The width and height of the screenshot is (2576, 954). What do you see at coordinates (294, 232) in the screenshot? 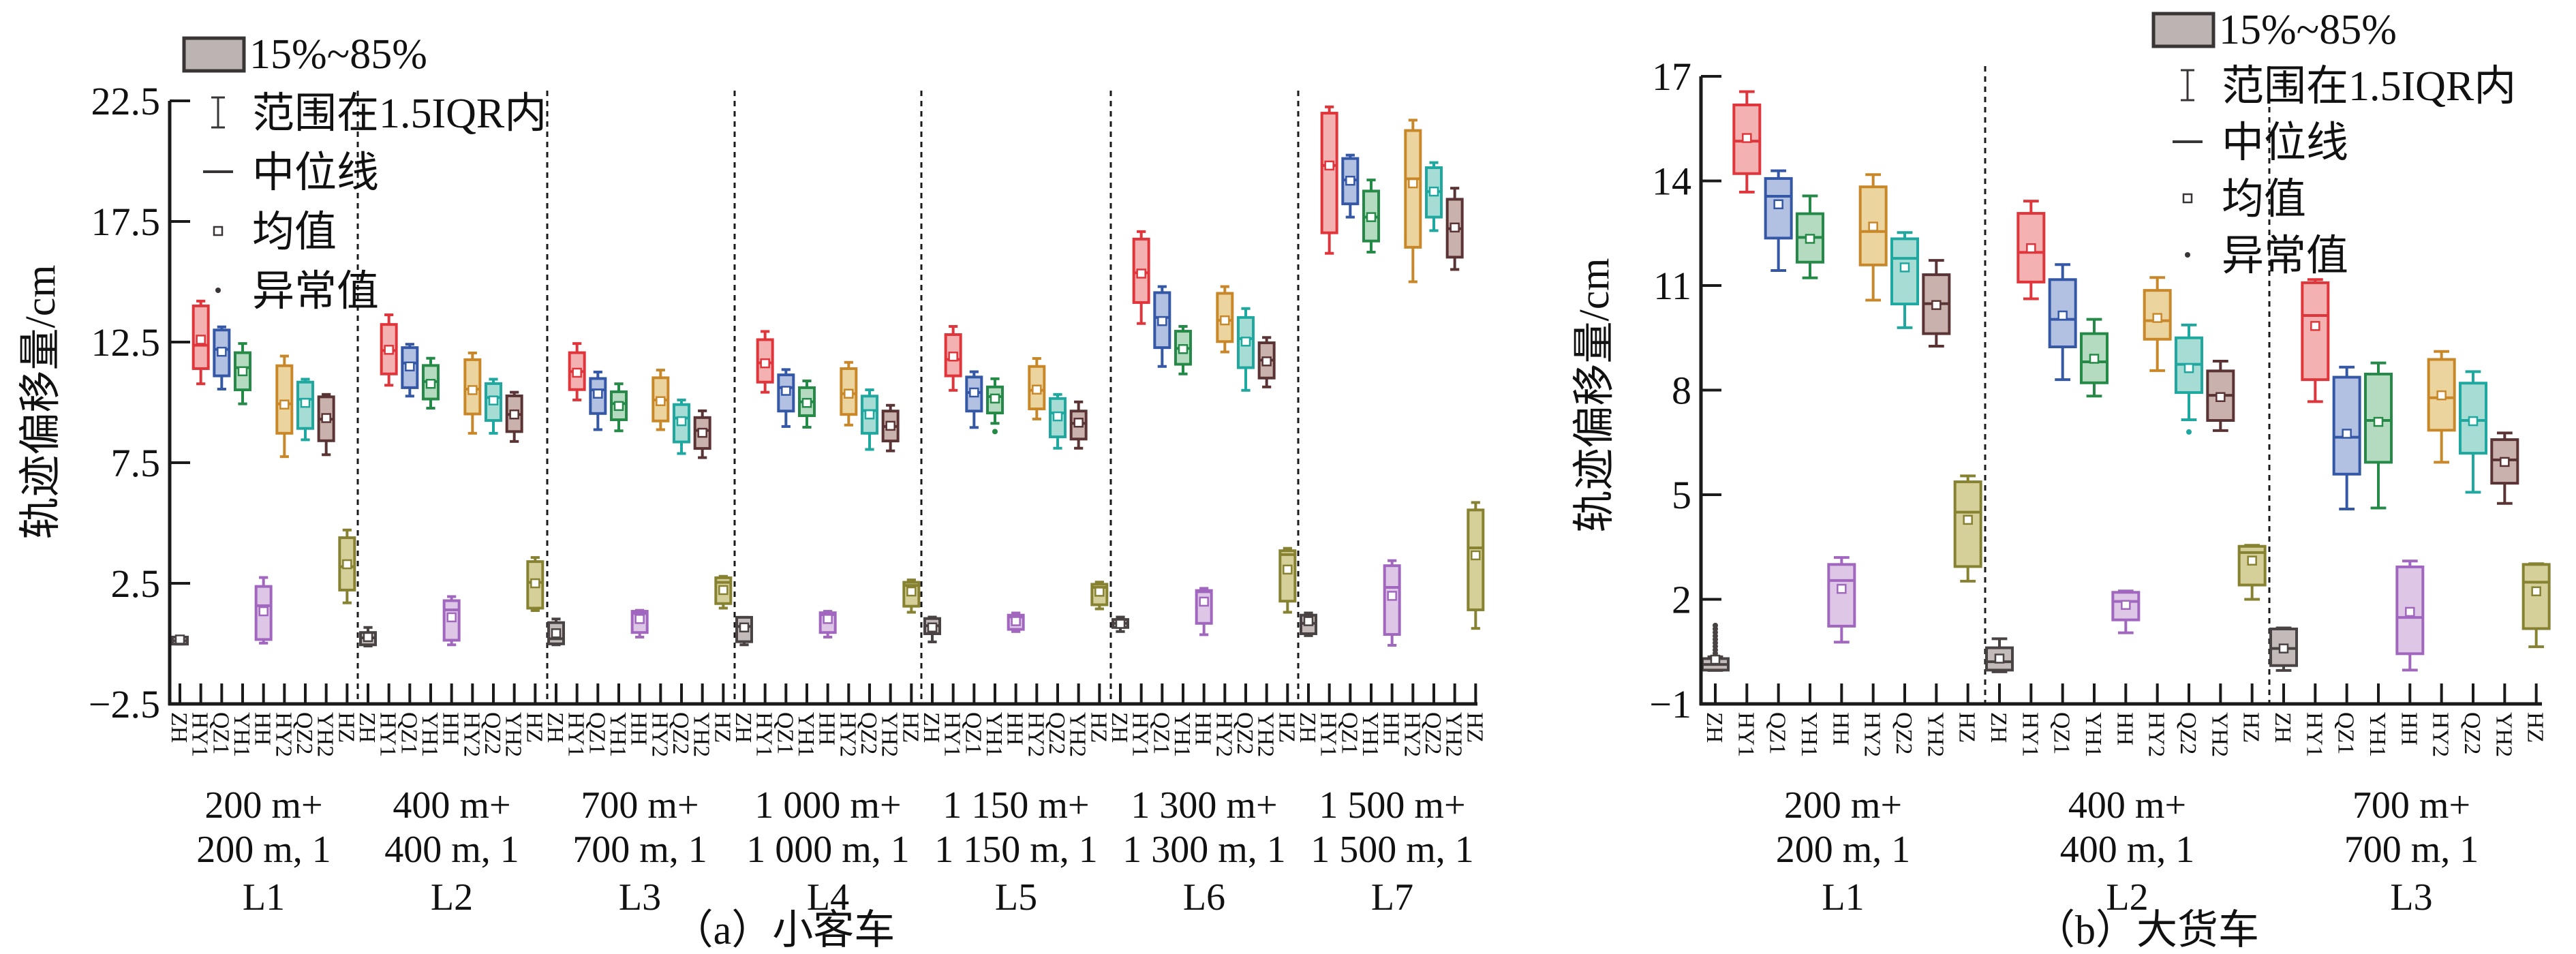
I see `legend-label: 均值` at bounding box center [294, 232].